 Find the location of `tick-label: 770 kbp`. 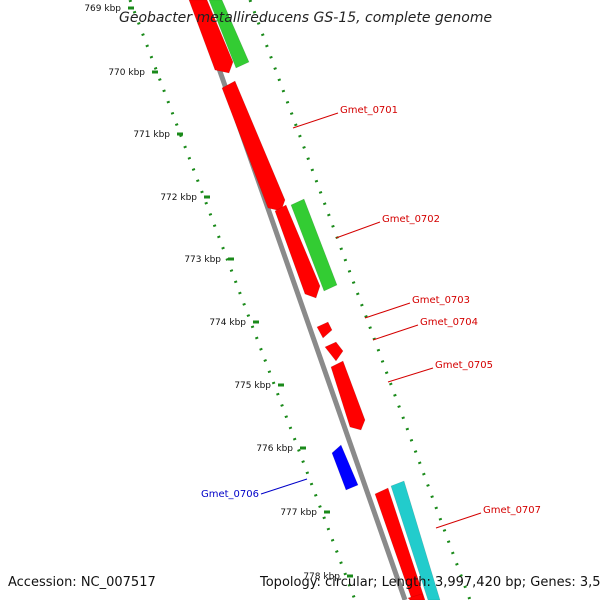

tick-label: 770 kbp is located at coordinates (126, 73).